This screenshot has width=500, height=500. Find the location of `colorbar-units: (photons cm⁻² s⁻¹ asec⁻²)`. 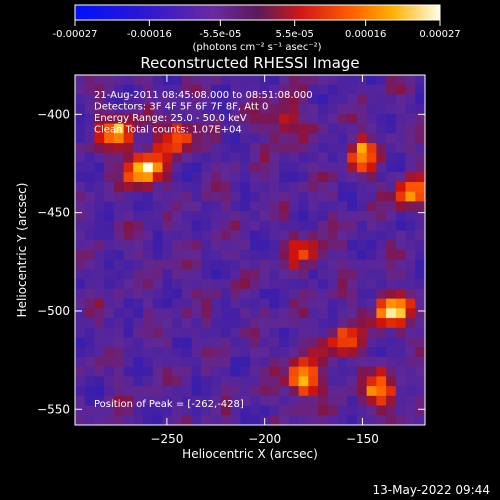

colorbar-units: (photons cm⁻² s⁻¹ asec⁻²) is located at coordinates (256, 47).